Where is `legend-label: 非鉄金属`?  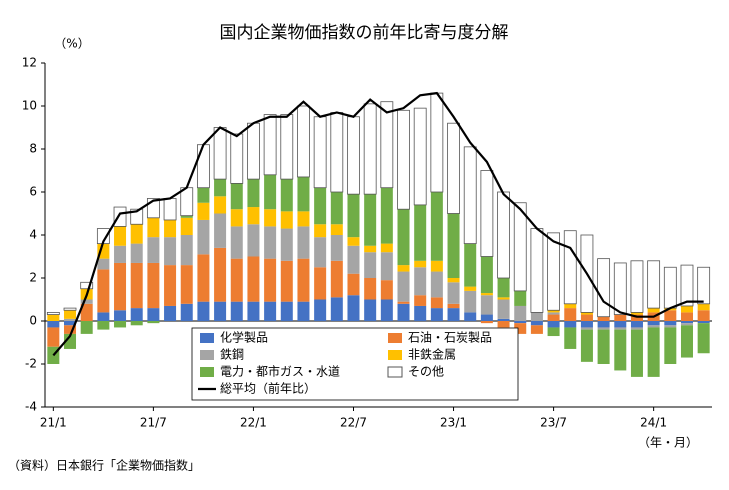 legend-label: 非鉄金属 is located at coordinates (432, 354).